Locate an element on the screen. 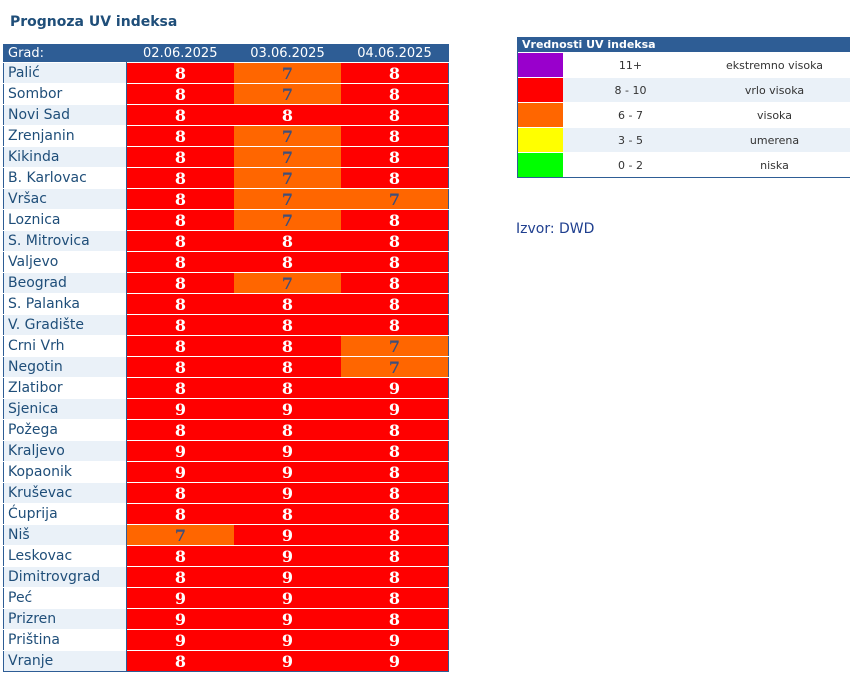 The image size is (850, 679). legend-range: 0 - 2 is located at coordinates (630, 165).